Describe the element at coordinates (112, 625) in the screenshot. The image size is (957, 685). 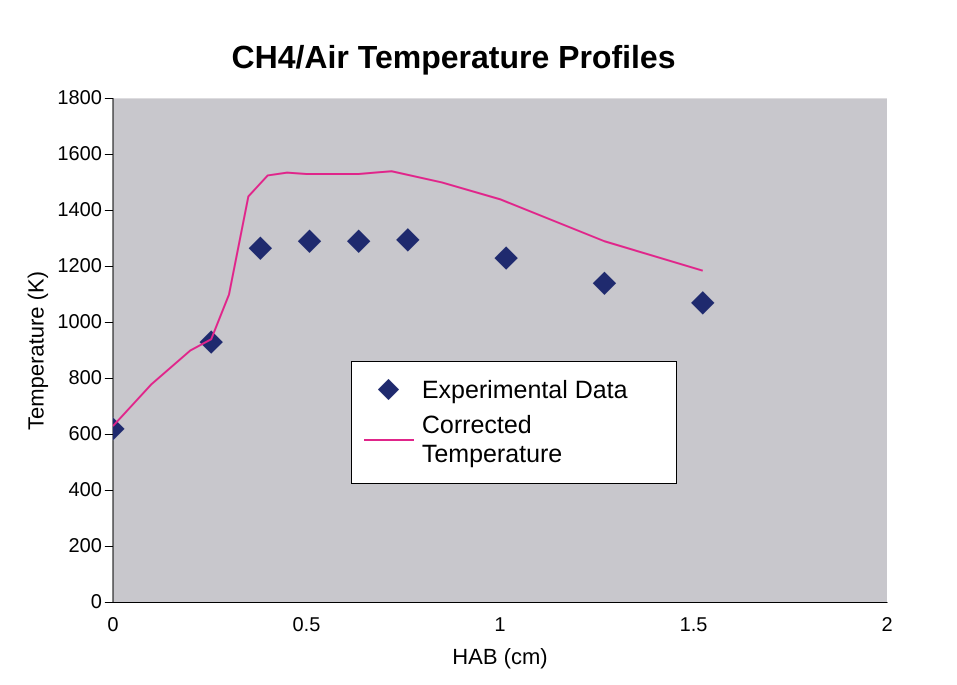
I see `x-tick-label: 0` at that location.